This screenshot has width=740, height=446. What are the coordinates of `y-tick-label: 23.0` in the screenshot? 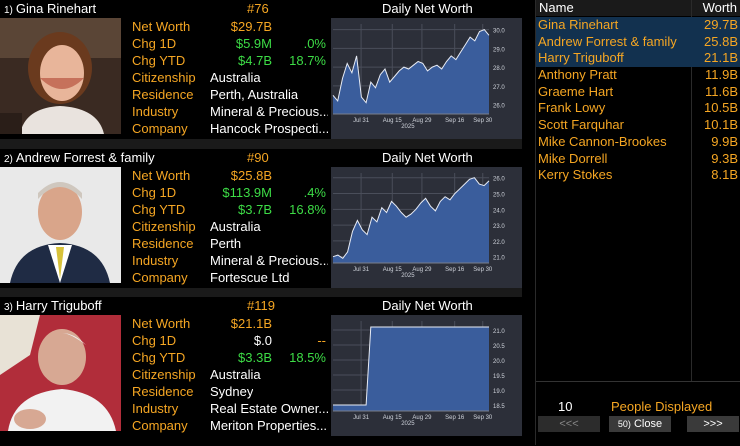 It's located at (499, 227).